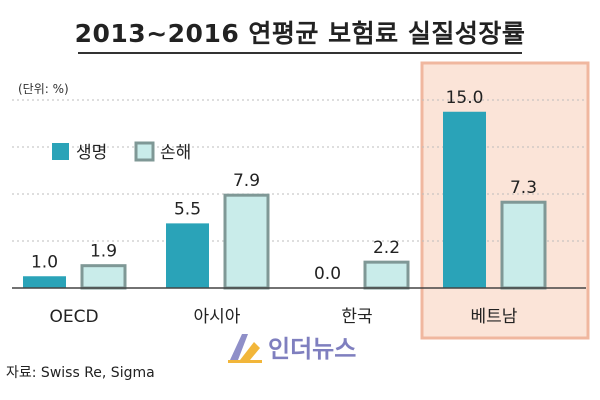  What do you see at coordinates (245, 348) in the screenshot?
I see `logo-icon` at bounding box center [245, 348].